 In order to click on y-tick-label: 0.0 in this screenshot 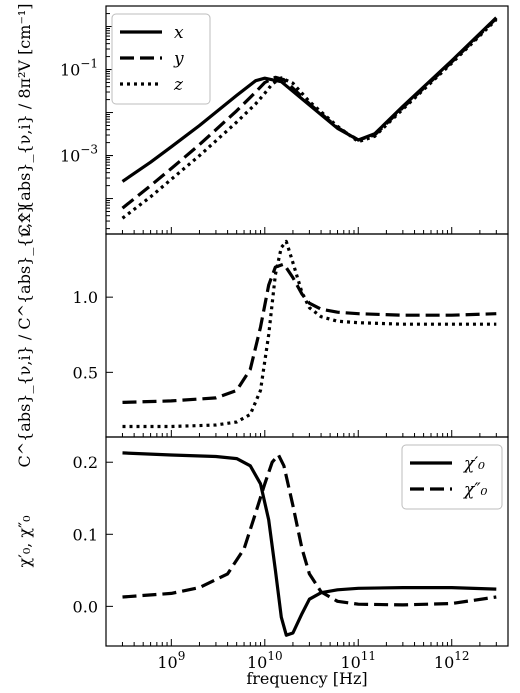, I will do `click(85, 606)`.